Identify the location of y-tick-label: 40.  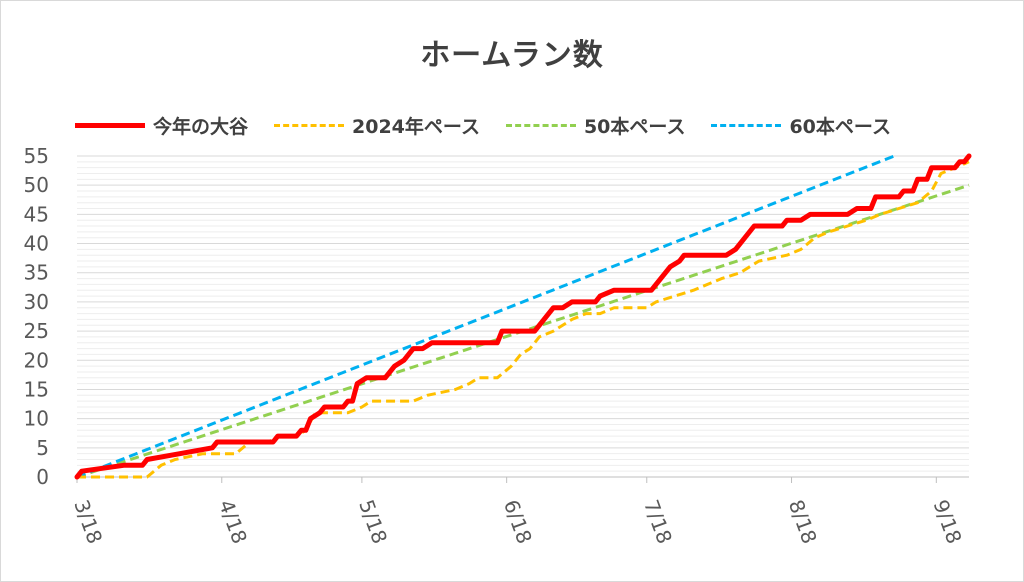
(36, 244).